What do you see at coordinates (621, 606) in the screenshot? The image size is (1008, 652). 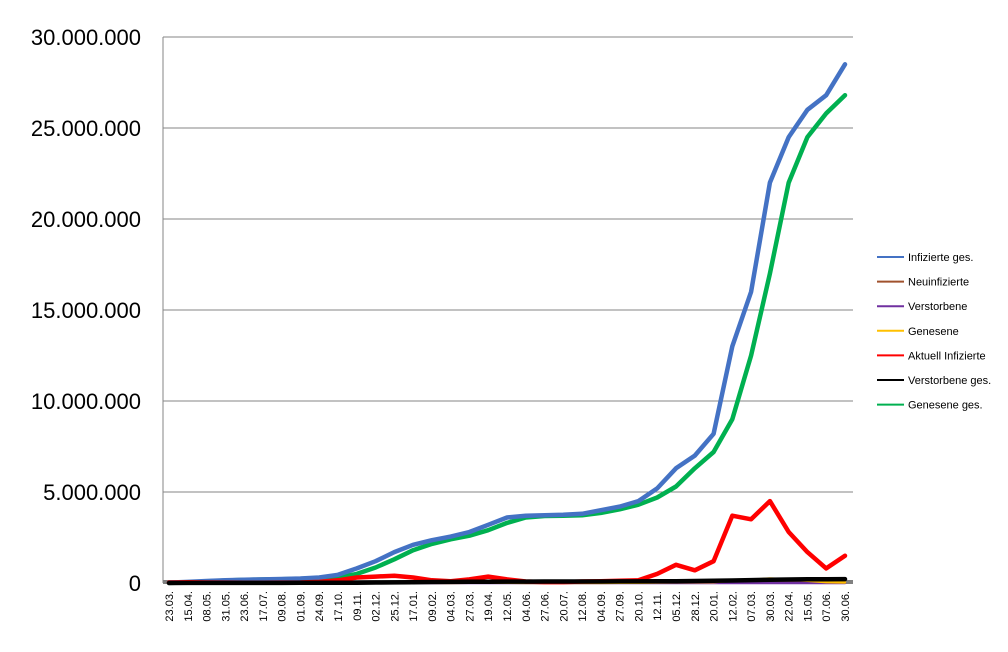 I see `x-tick-label: 27.09.` at bounding box center [621, 606].